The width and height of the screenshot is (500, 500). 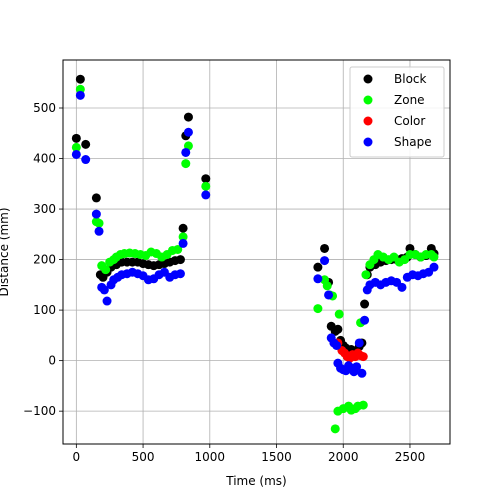 What do you see at coordinates (409, 100) in the screenshot?
I see `legend-label-zone: Zone` at bounding box center [409, 100].